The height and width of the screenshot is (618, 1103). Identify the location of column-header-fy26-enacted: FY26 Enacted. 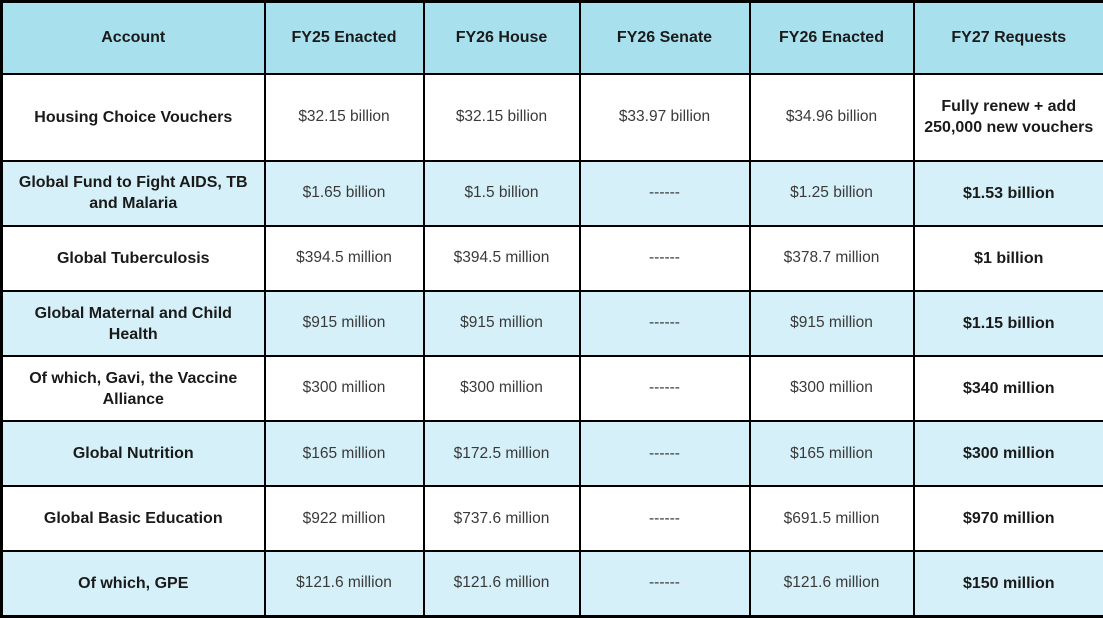
(831, 37).